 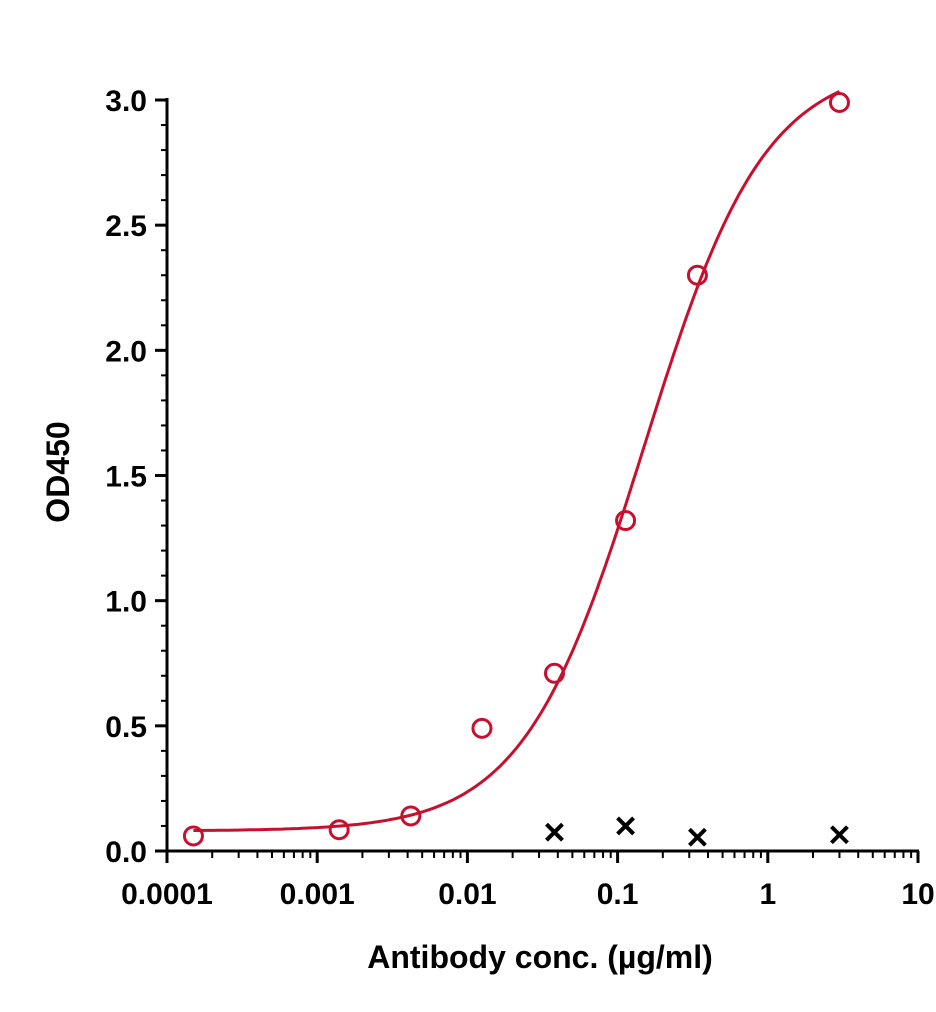 I want to click on y-tick-label: 1.0, so click(x=126, y=602).